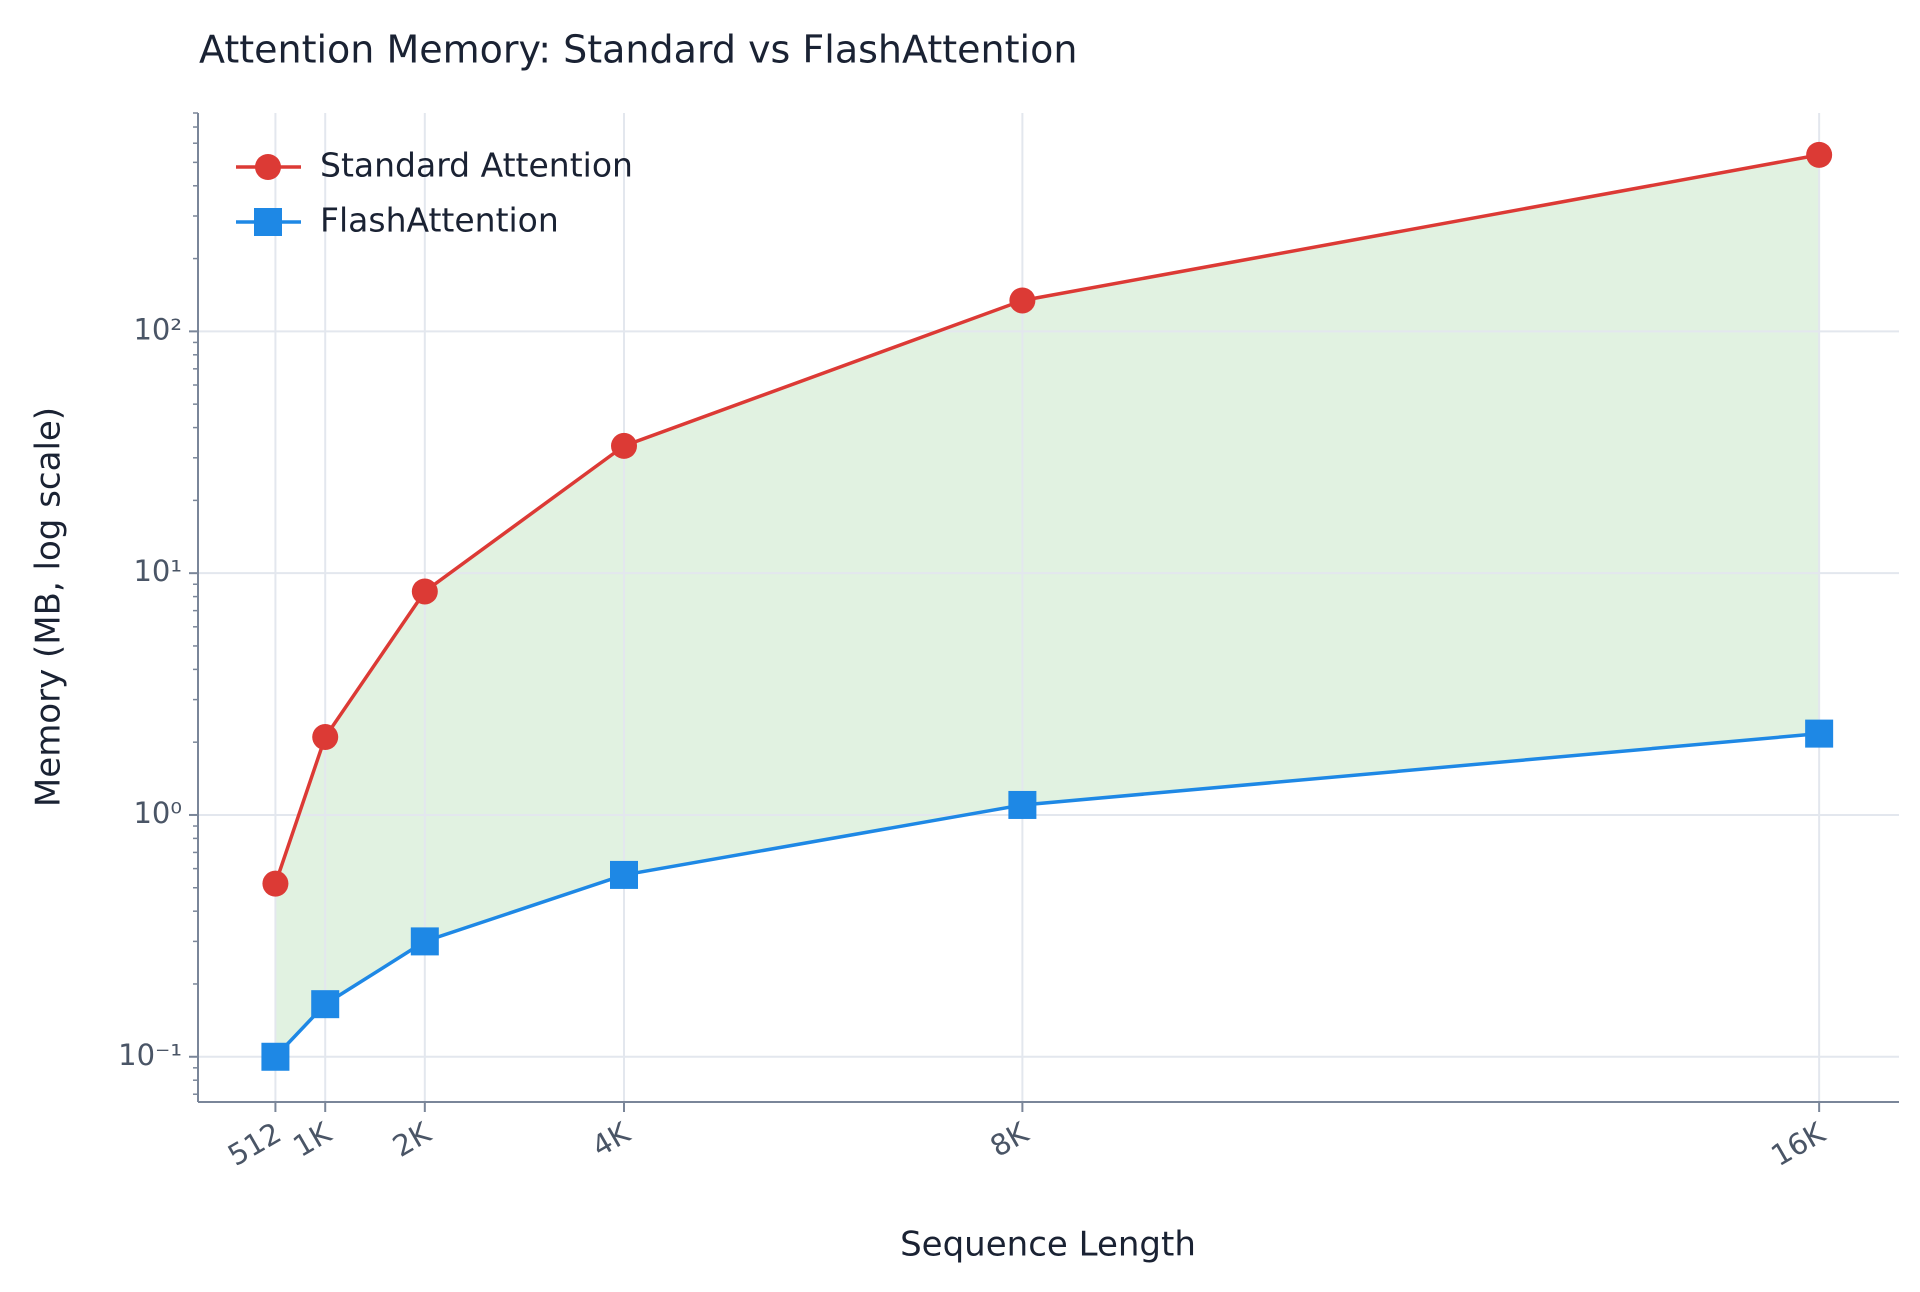 This screenshot has width=1920, height=1292. What do you see at coordinates (1048, 1245) in the screenshot?
I see `x-axis-label: Sequence Length` at bounding box center [1048, 1245].